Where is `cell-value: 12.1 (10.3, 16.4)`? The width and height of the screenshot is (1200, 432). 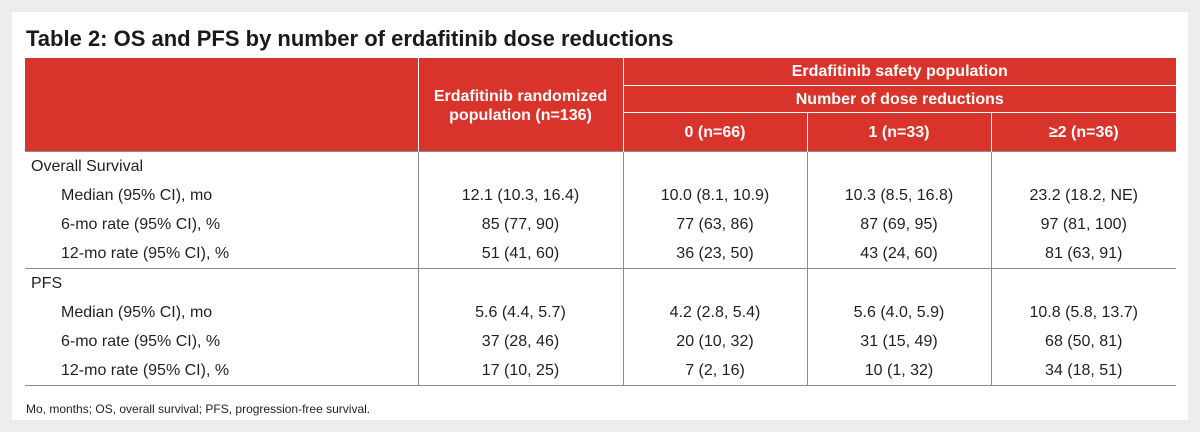 cell-value: 12.1 (10.3, 16.4) is located at coordinates (520, 195).